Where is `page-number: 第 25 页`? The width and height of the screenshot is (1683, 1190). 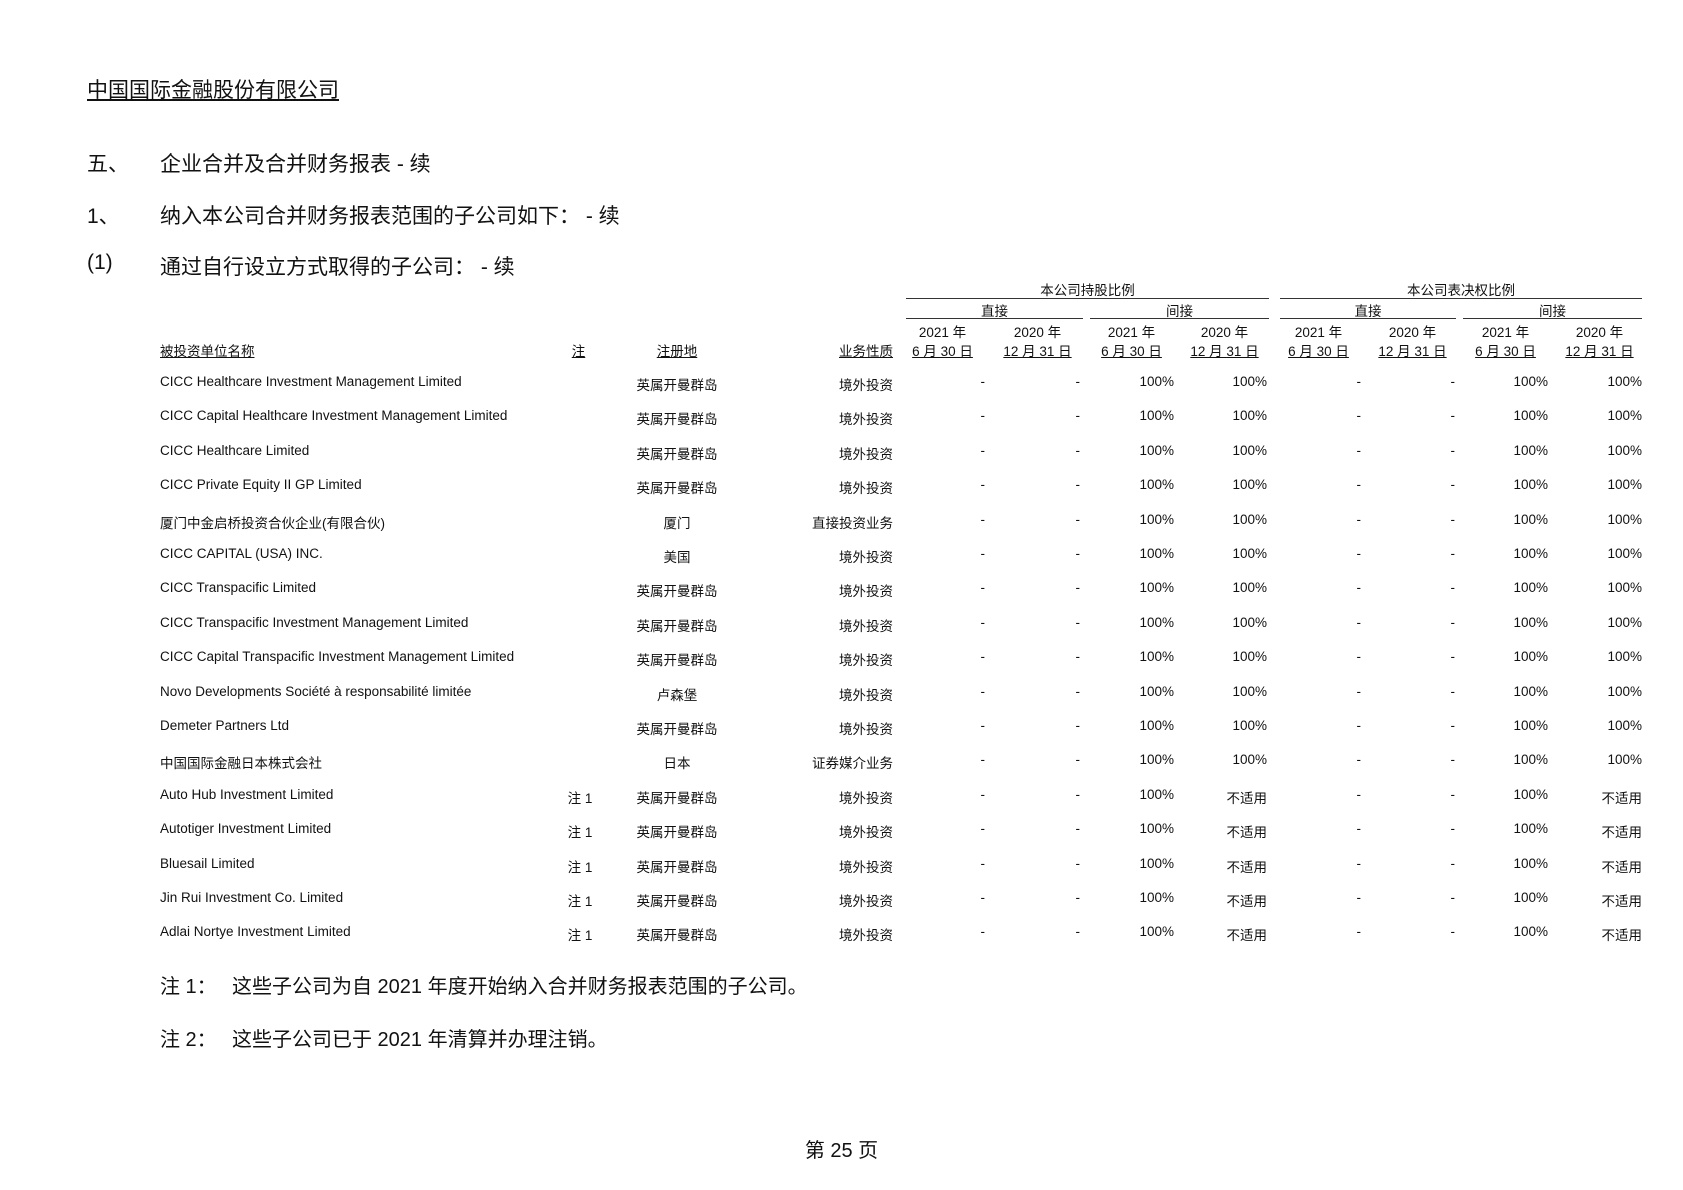 page-number: 第 25 页 is located at coordinates (841, 1151).